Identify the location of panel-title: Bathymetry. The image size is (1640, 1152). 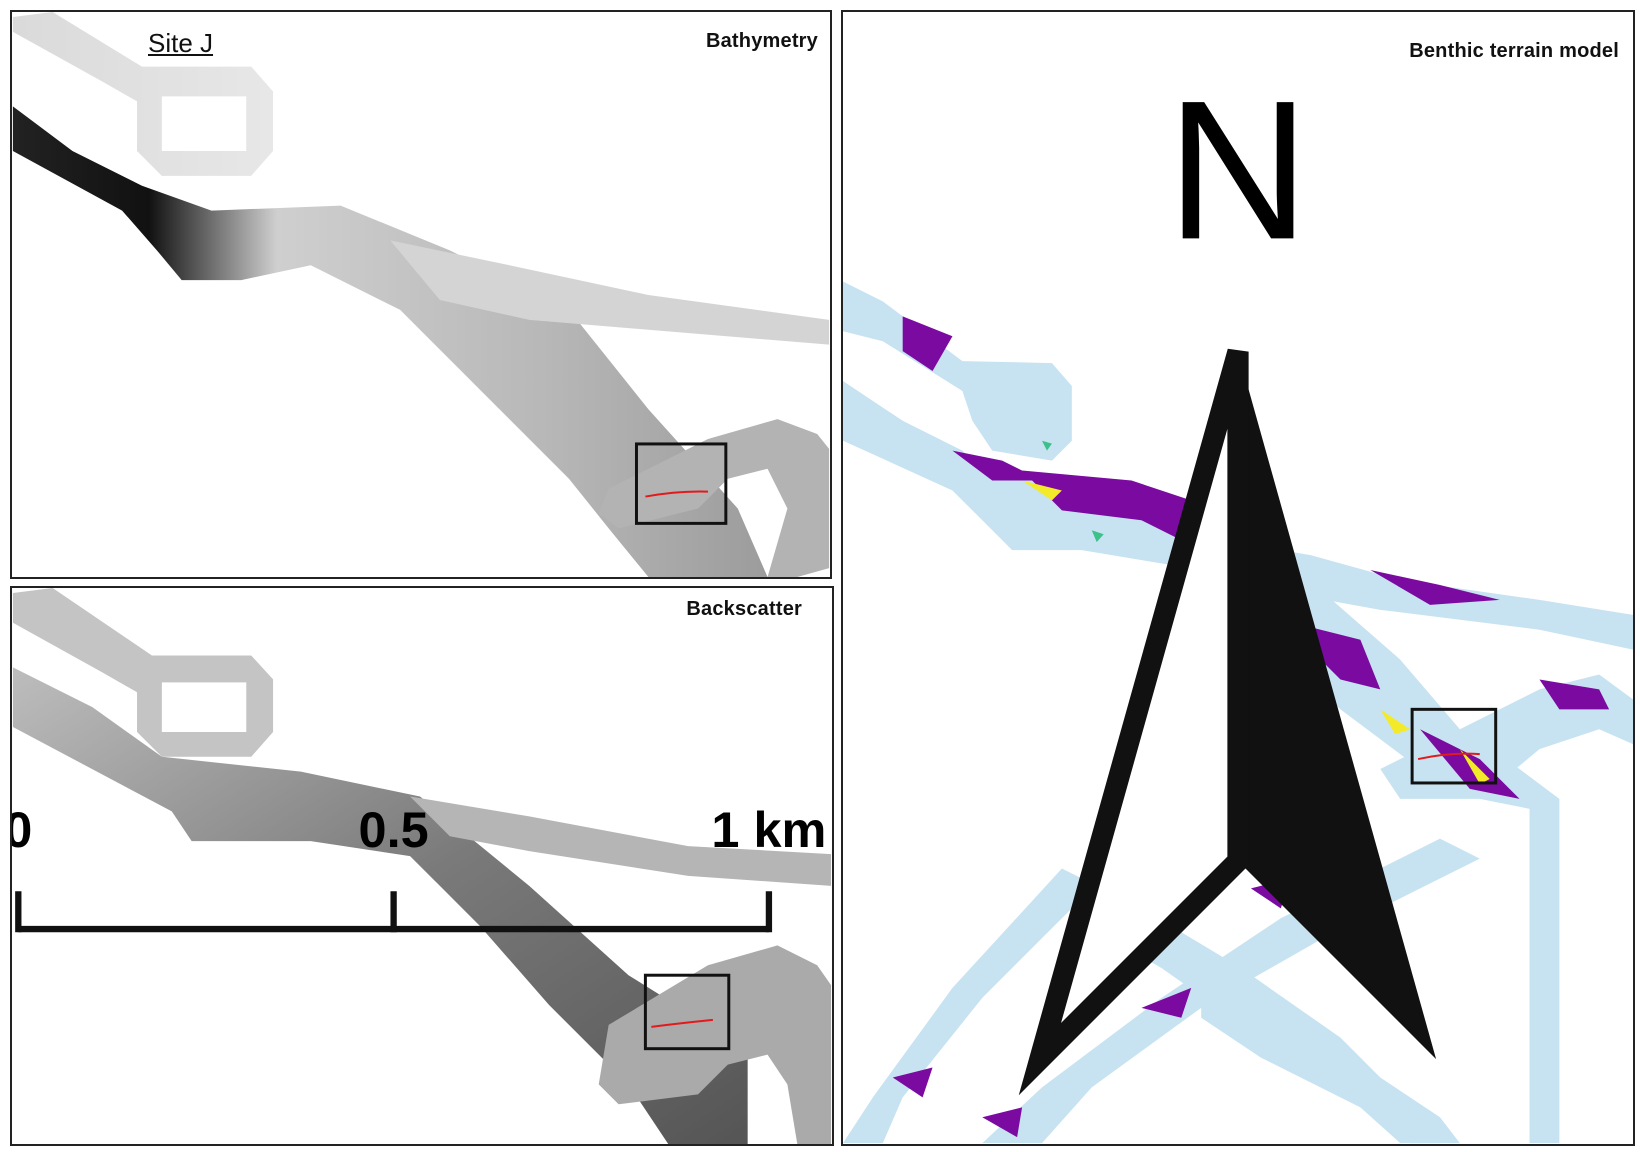
(761, 41).